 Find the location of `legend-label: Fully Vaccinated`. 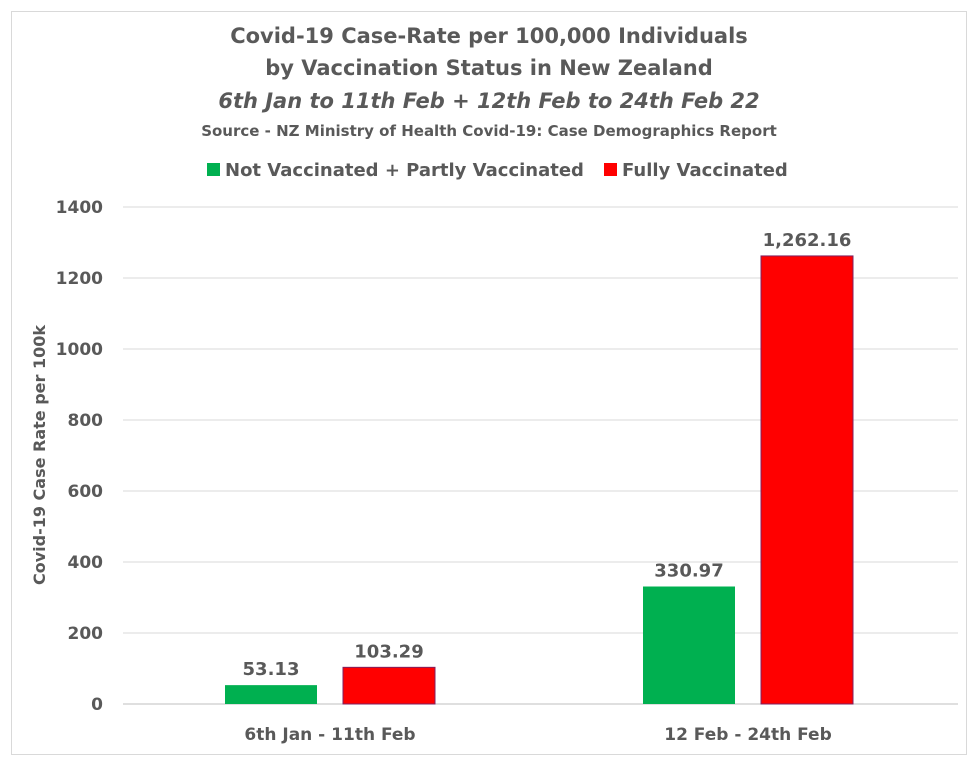

legend-label: Fully Vaccinated is located at coordinates (705, 170).